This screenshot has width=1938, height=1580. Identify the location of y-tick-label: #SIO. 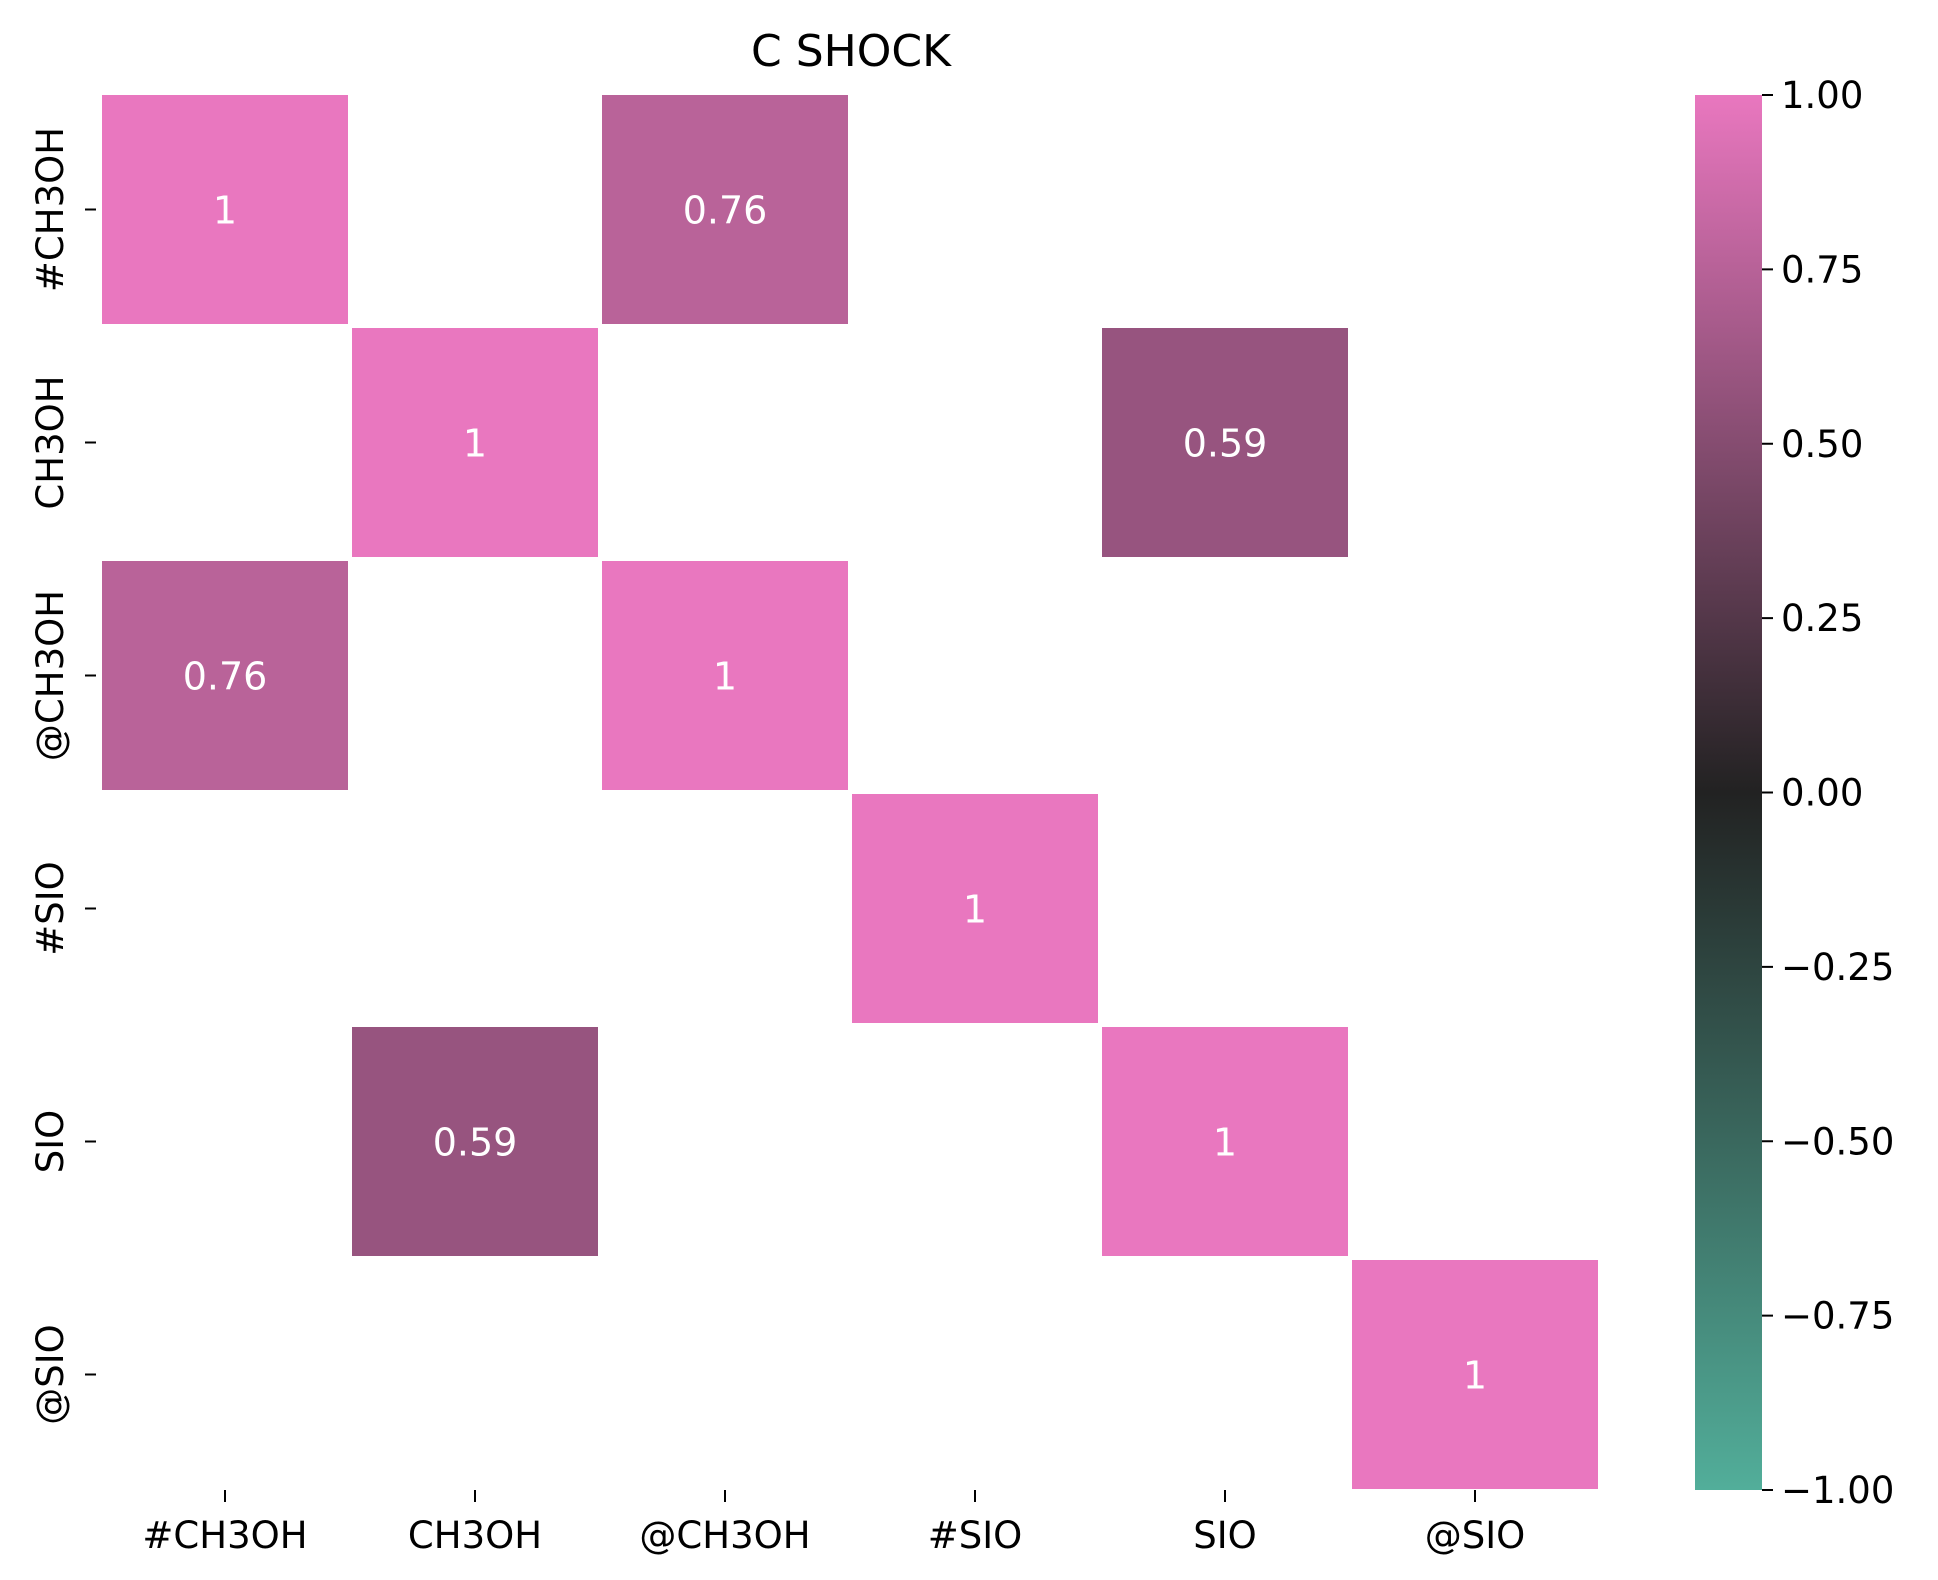
(50, 908).